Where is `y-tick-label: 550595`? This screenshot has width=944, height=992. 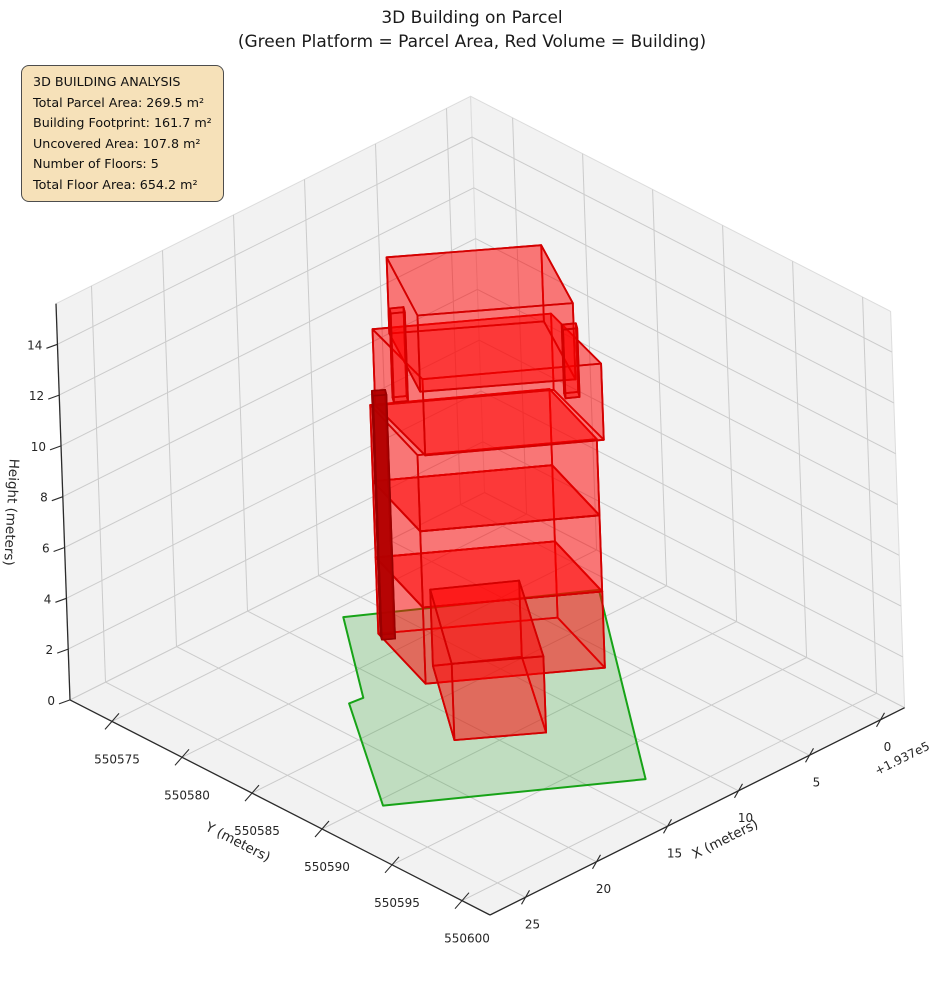
y-tick-label: 550595 is located at coordinates (397, 903).